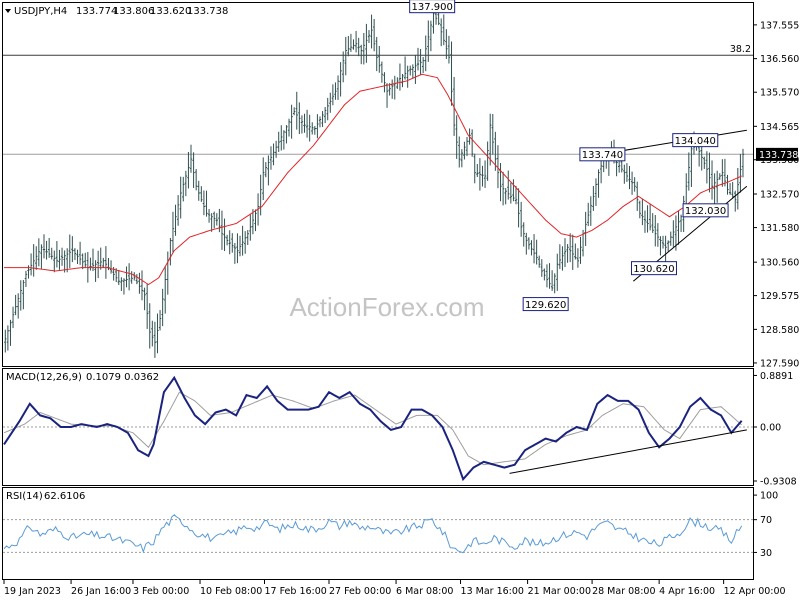  I want to click on macd-header: MACD(12,26,9) 0.1079 0.0362, so click(82, 377).